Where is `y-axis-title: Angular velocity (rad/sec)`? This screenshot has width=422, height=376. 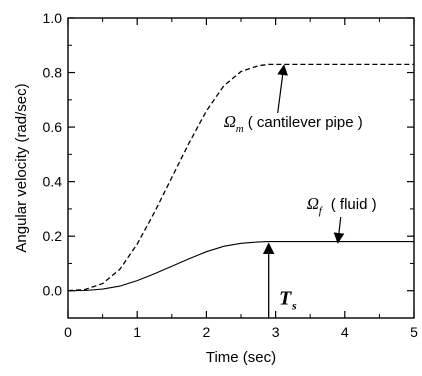 y-axis-title: Angular velocity (rad/sec) is located at coordinates (21, 167).